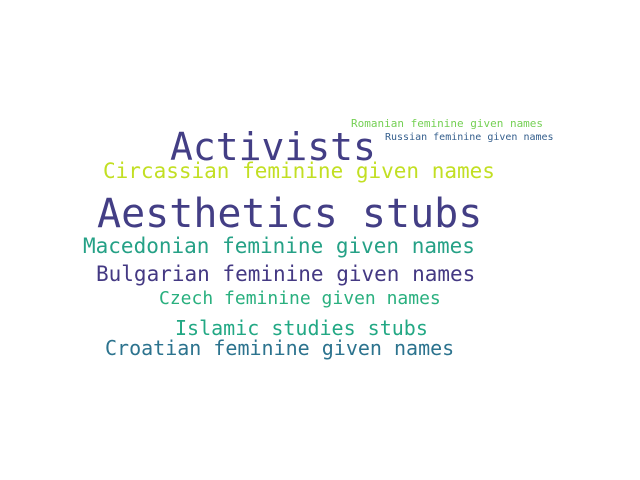 This screenshot has height=480, width=640. I want to click on word-romanian-feminine-given-names: Romanian feminine given names, so click(447, 123).